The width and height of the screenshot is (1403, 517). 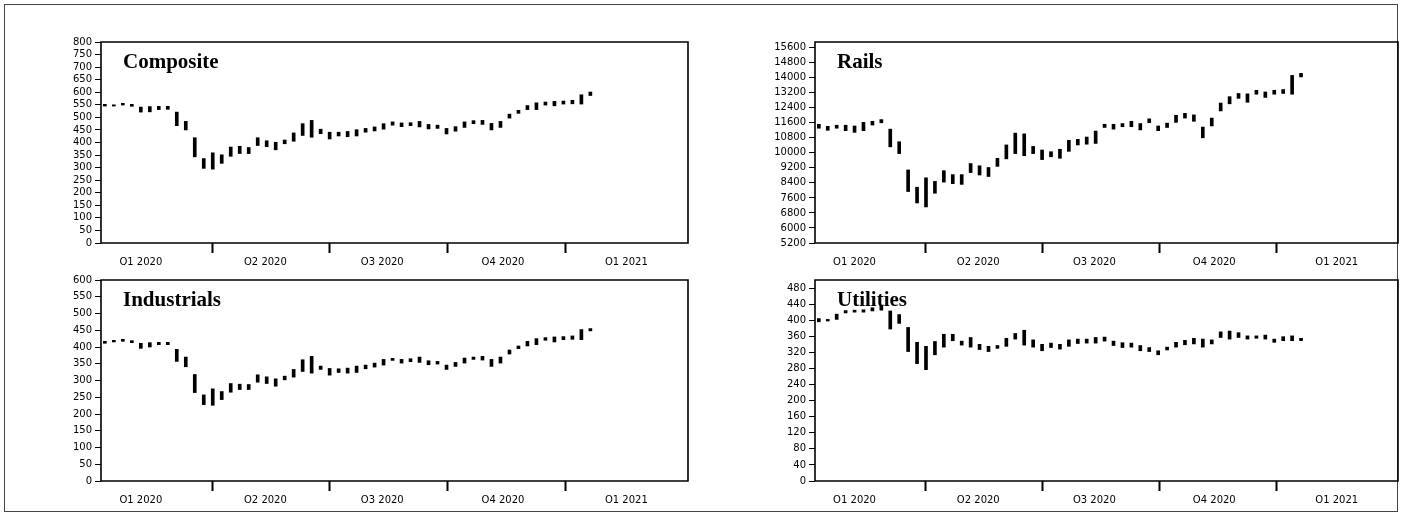 I want to click on y-tick-label: 360, so click(x=796, y=335).